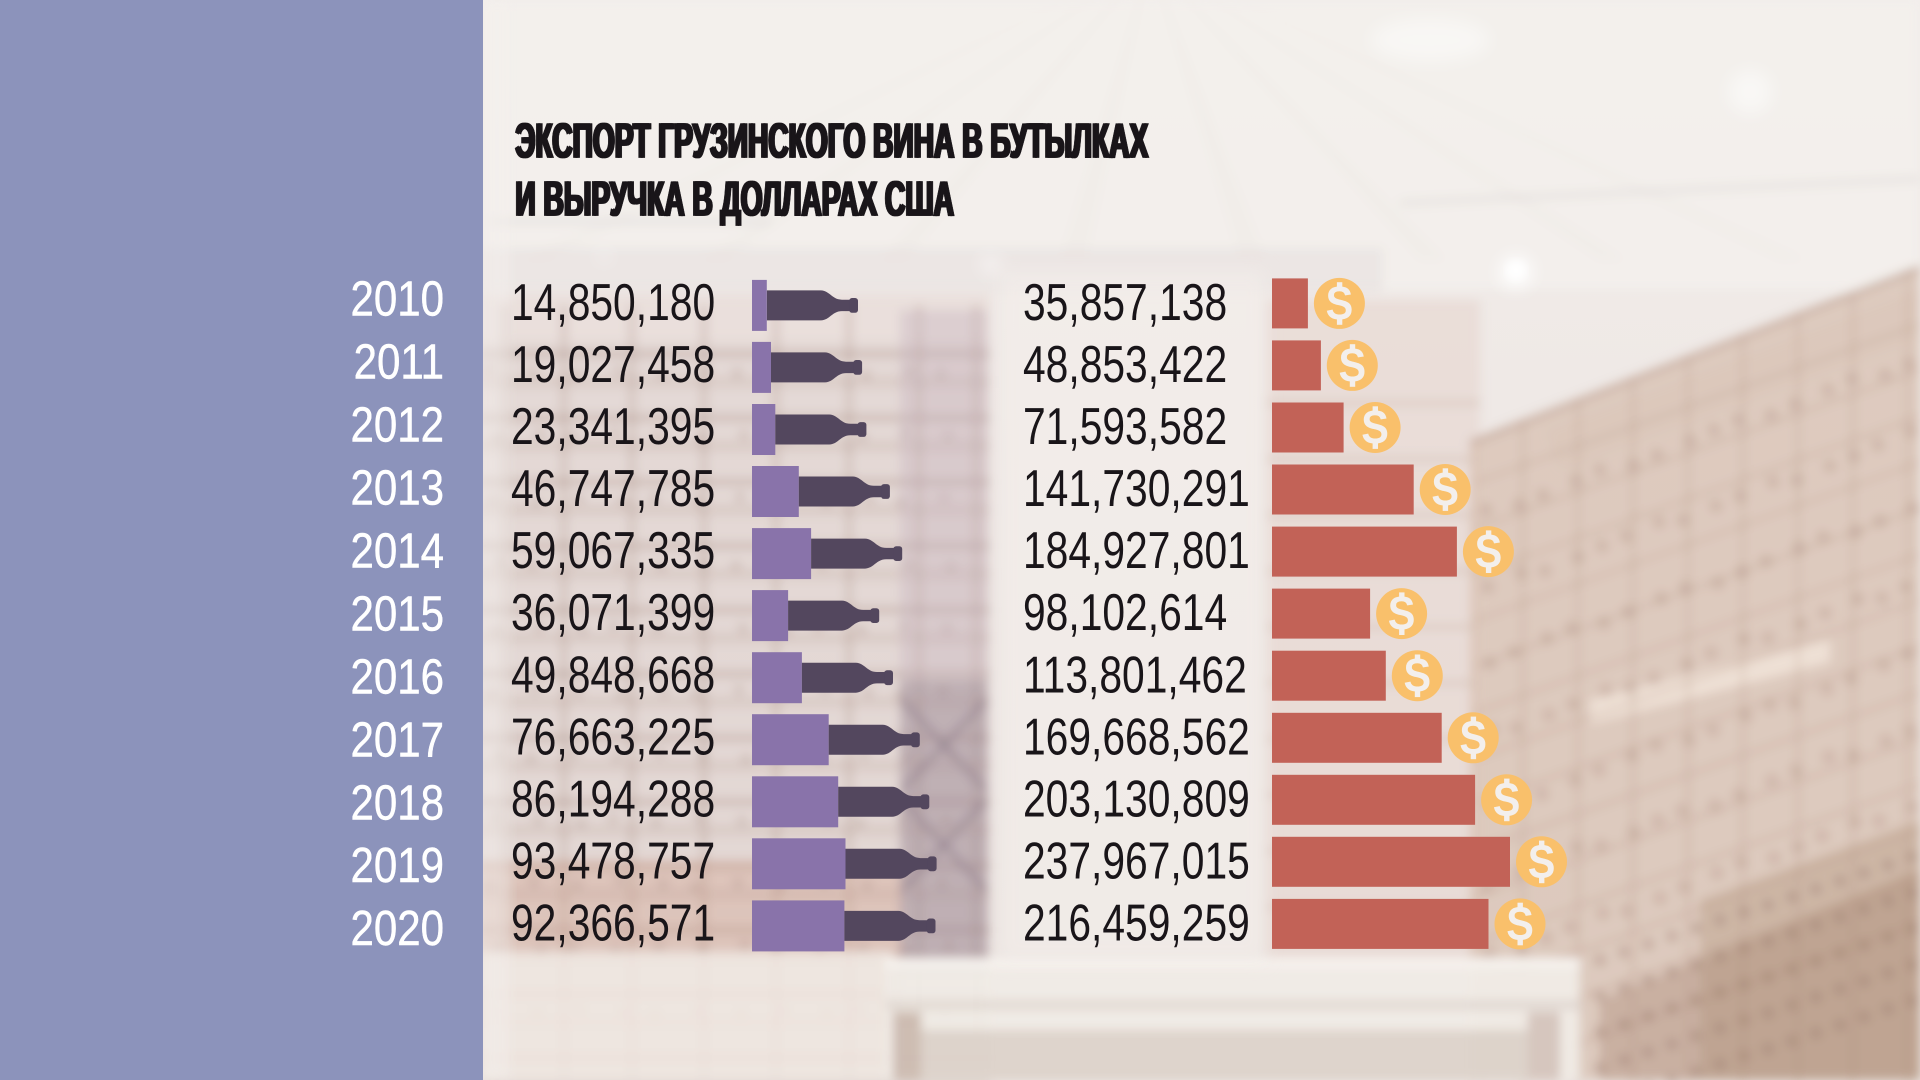 The image size is (1920, 1080). Describe the element at coordinates (397, 676) in the screenshot. I see `svg-text: 2016` at that location.